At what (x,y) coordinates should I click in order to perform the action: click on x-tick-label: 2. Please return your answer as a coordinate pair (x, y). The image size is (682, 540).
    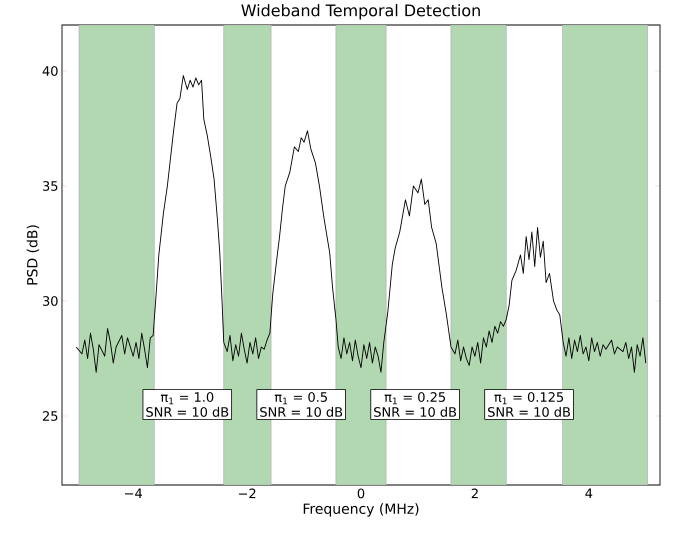
    Looking at the image, I should click on (475, 493).